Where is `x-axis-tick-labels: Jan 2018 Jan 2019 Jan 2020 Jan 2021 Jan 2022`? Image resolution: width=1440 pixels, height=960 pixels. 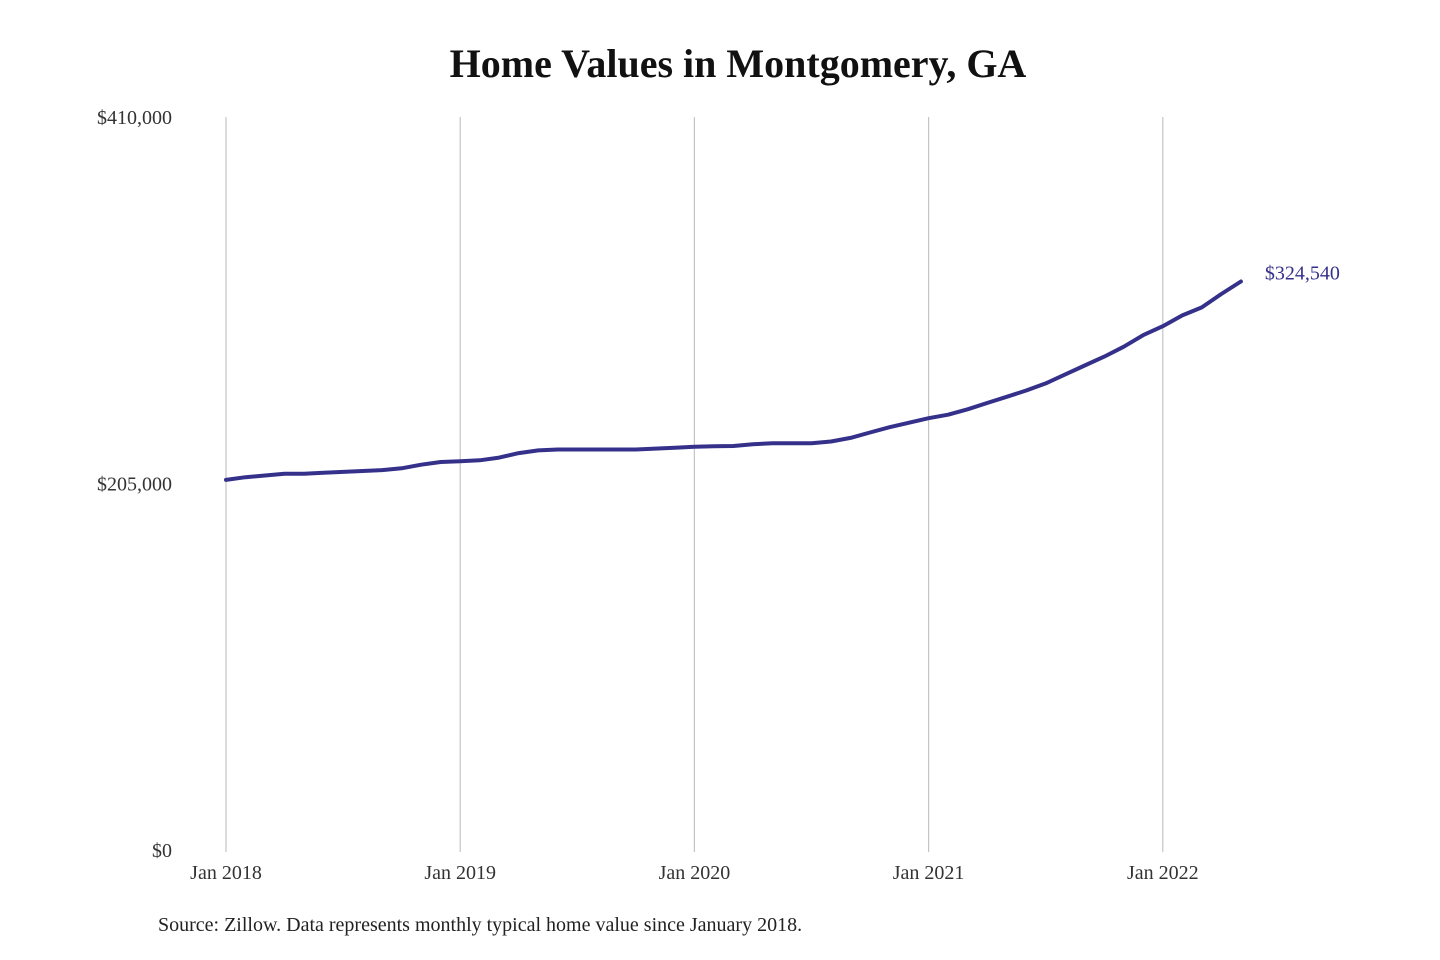 x-axis-tick-labels: Jan 2018 Jan 2019 Jan 2020 Jan 2021 Jan 2022 is located at coordinates (694, 873).